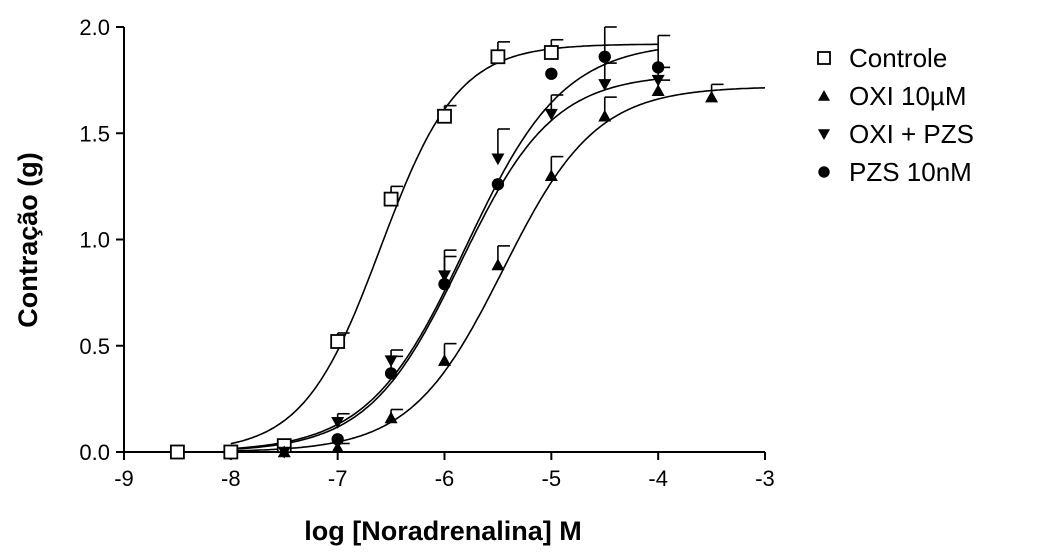 Image resolution: width=1049 pixels, height=554 pixels. Describe the element at coordinates (94, 27) in the screenshot. I see `y-tick-label: 2.0` at that location.